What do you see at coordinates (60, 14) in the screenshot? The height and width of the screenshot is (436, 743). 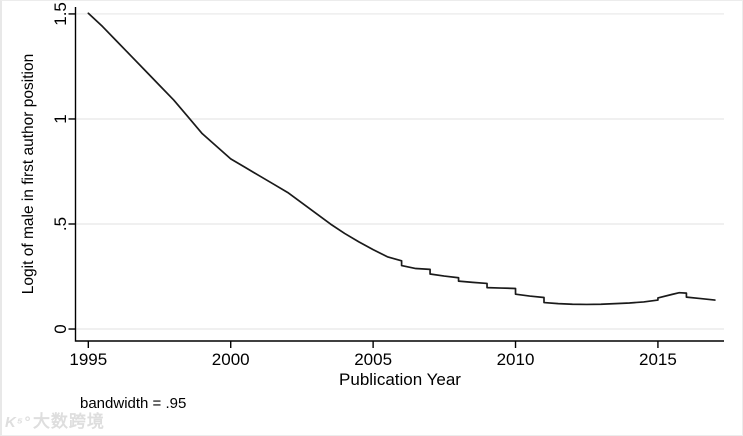 I see `y-tick-label-1.5: 1.5` at bounding box center [60, 14].